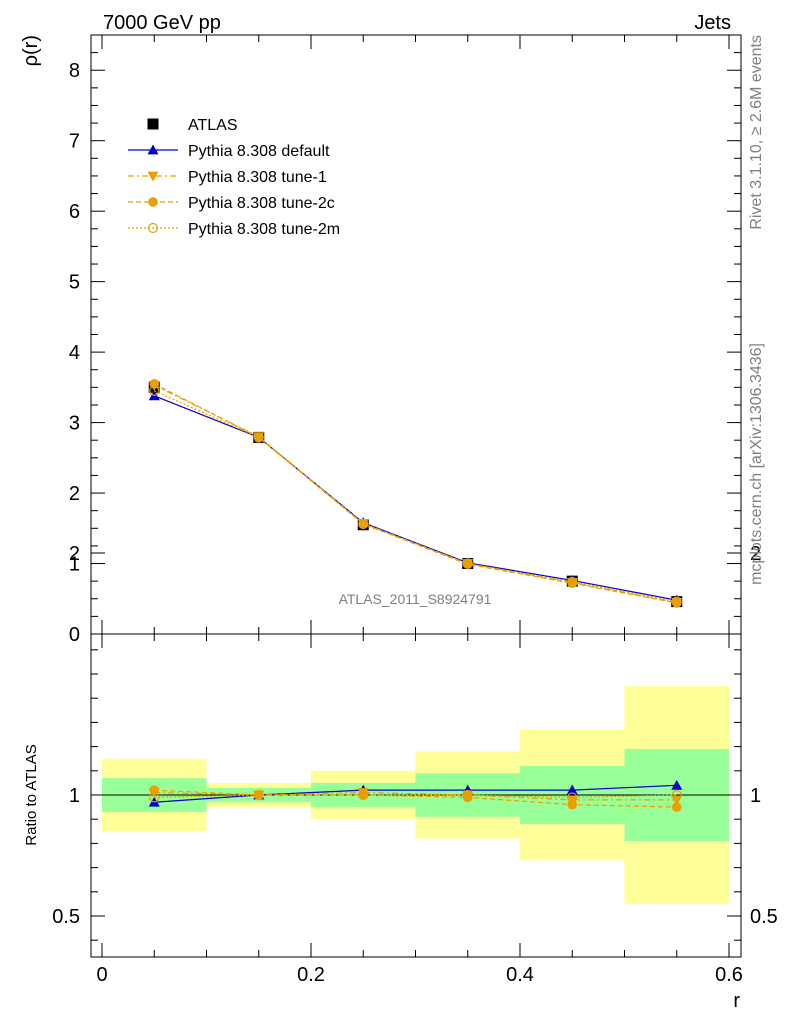 The image size is (786, 1024). What do you see at coordinates (257, 177) in the screenshot?
I see `legend-label-2: Pythia 8.308 tune-1` at bounding box center [257, 177].